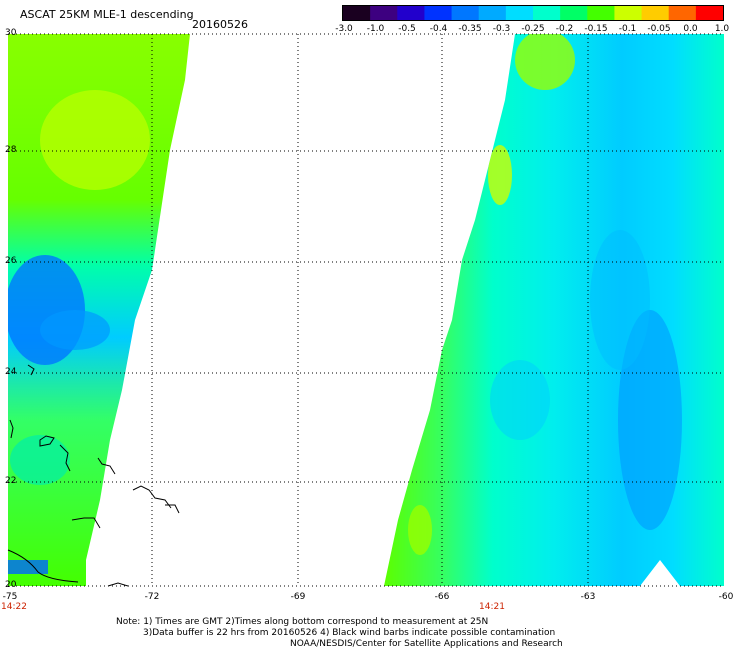  I want to click on colorbar-label: -1.0, so click(375, 29).